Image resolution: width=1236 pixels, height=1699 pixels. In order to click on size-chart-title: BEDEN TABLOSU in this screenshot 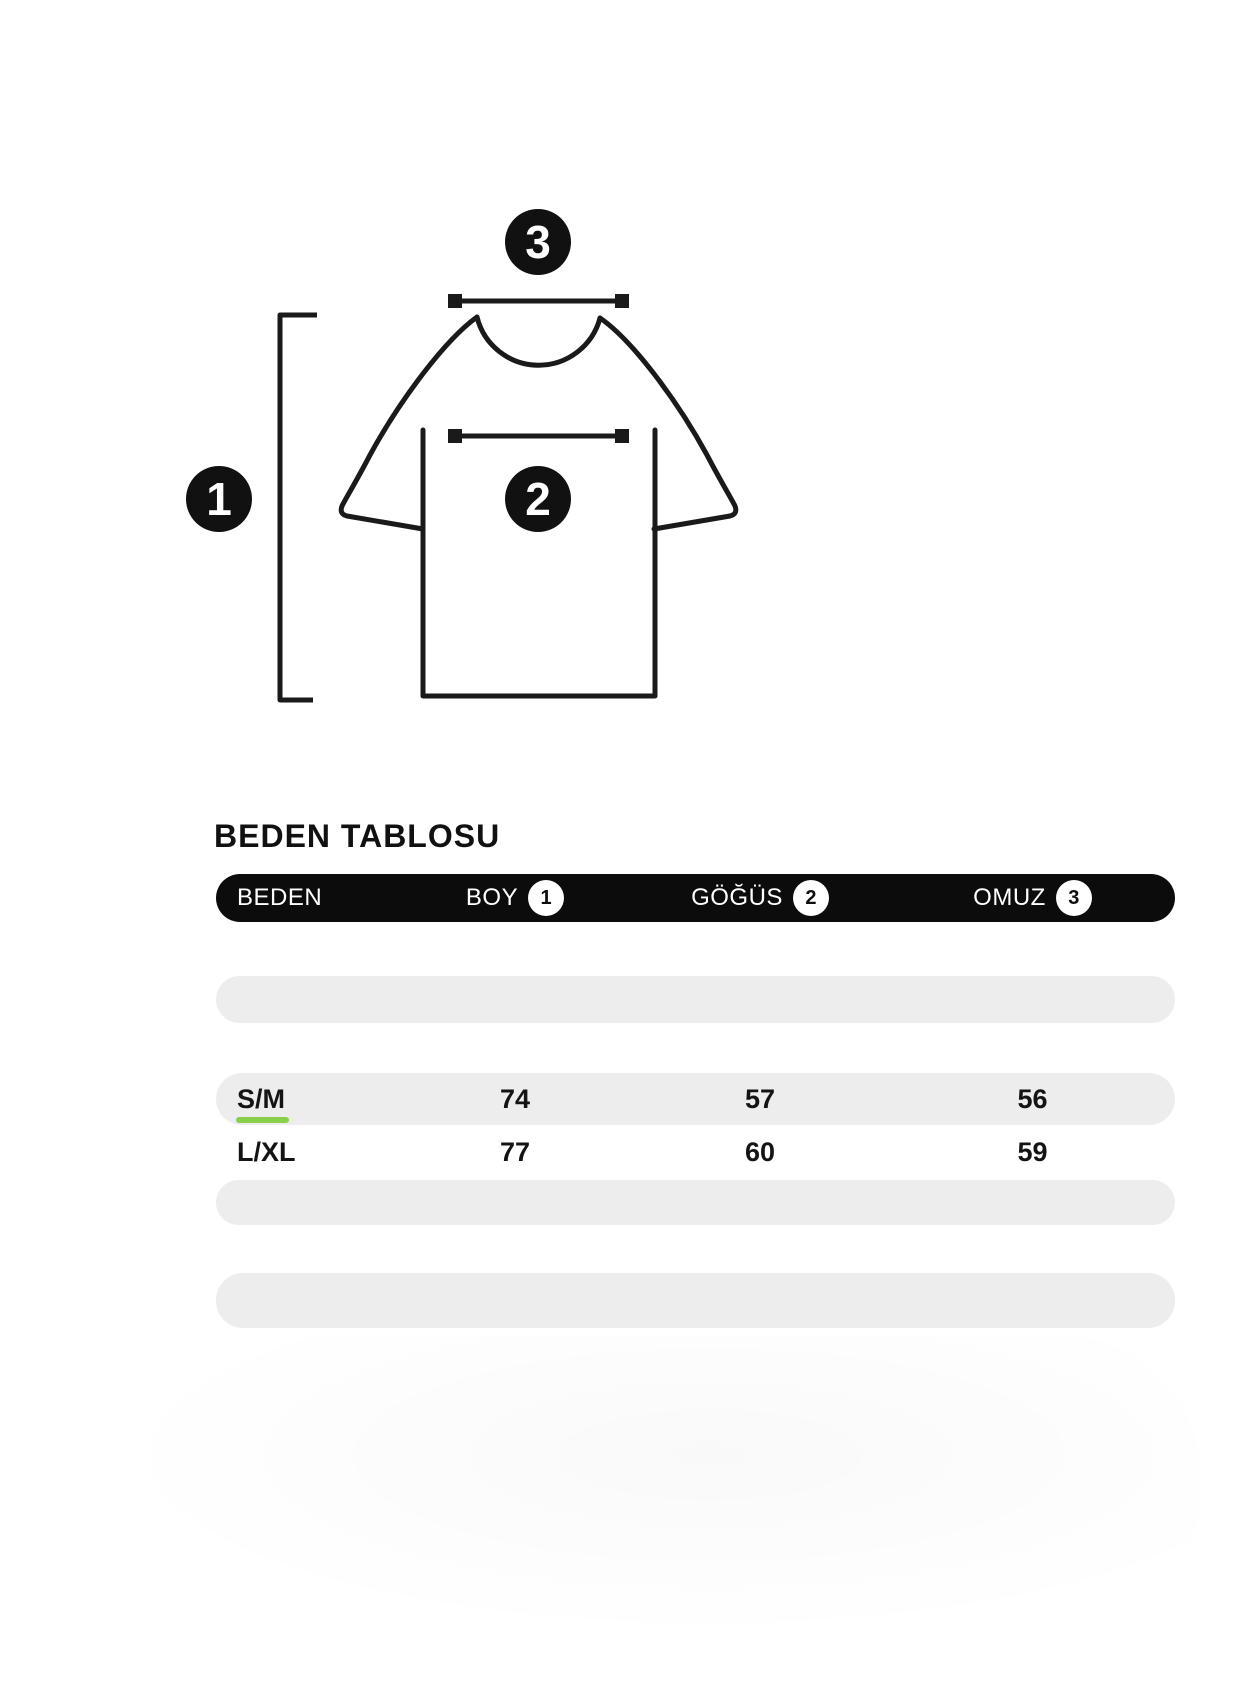, I will do `click(357, 836)`.